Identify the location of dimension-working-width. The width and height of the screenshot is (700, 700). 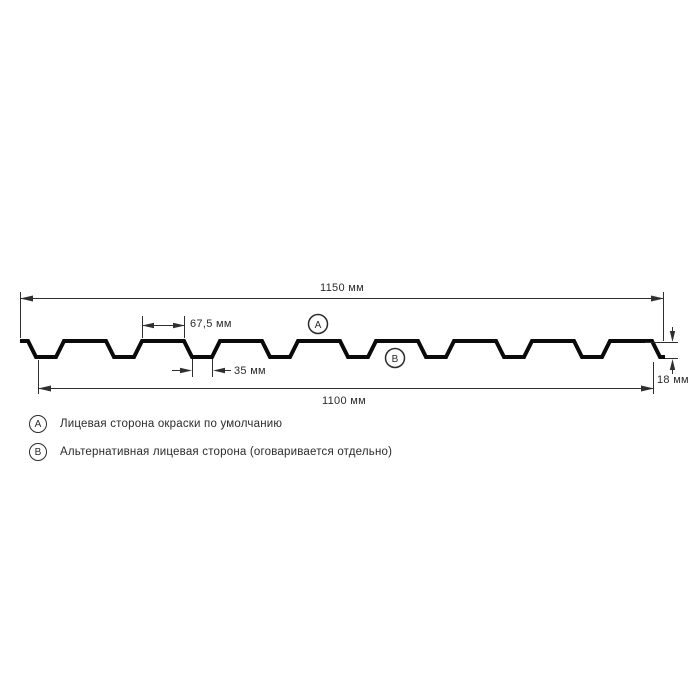
(346, 377).